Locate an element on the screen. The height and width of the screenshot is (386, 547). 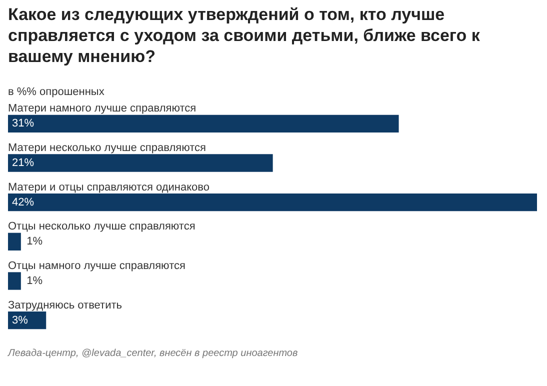
y-tick-label: Матери намного лучше справляются is located at coordinates (102, 108).